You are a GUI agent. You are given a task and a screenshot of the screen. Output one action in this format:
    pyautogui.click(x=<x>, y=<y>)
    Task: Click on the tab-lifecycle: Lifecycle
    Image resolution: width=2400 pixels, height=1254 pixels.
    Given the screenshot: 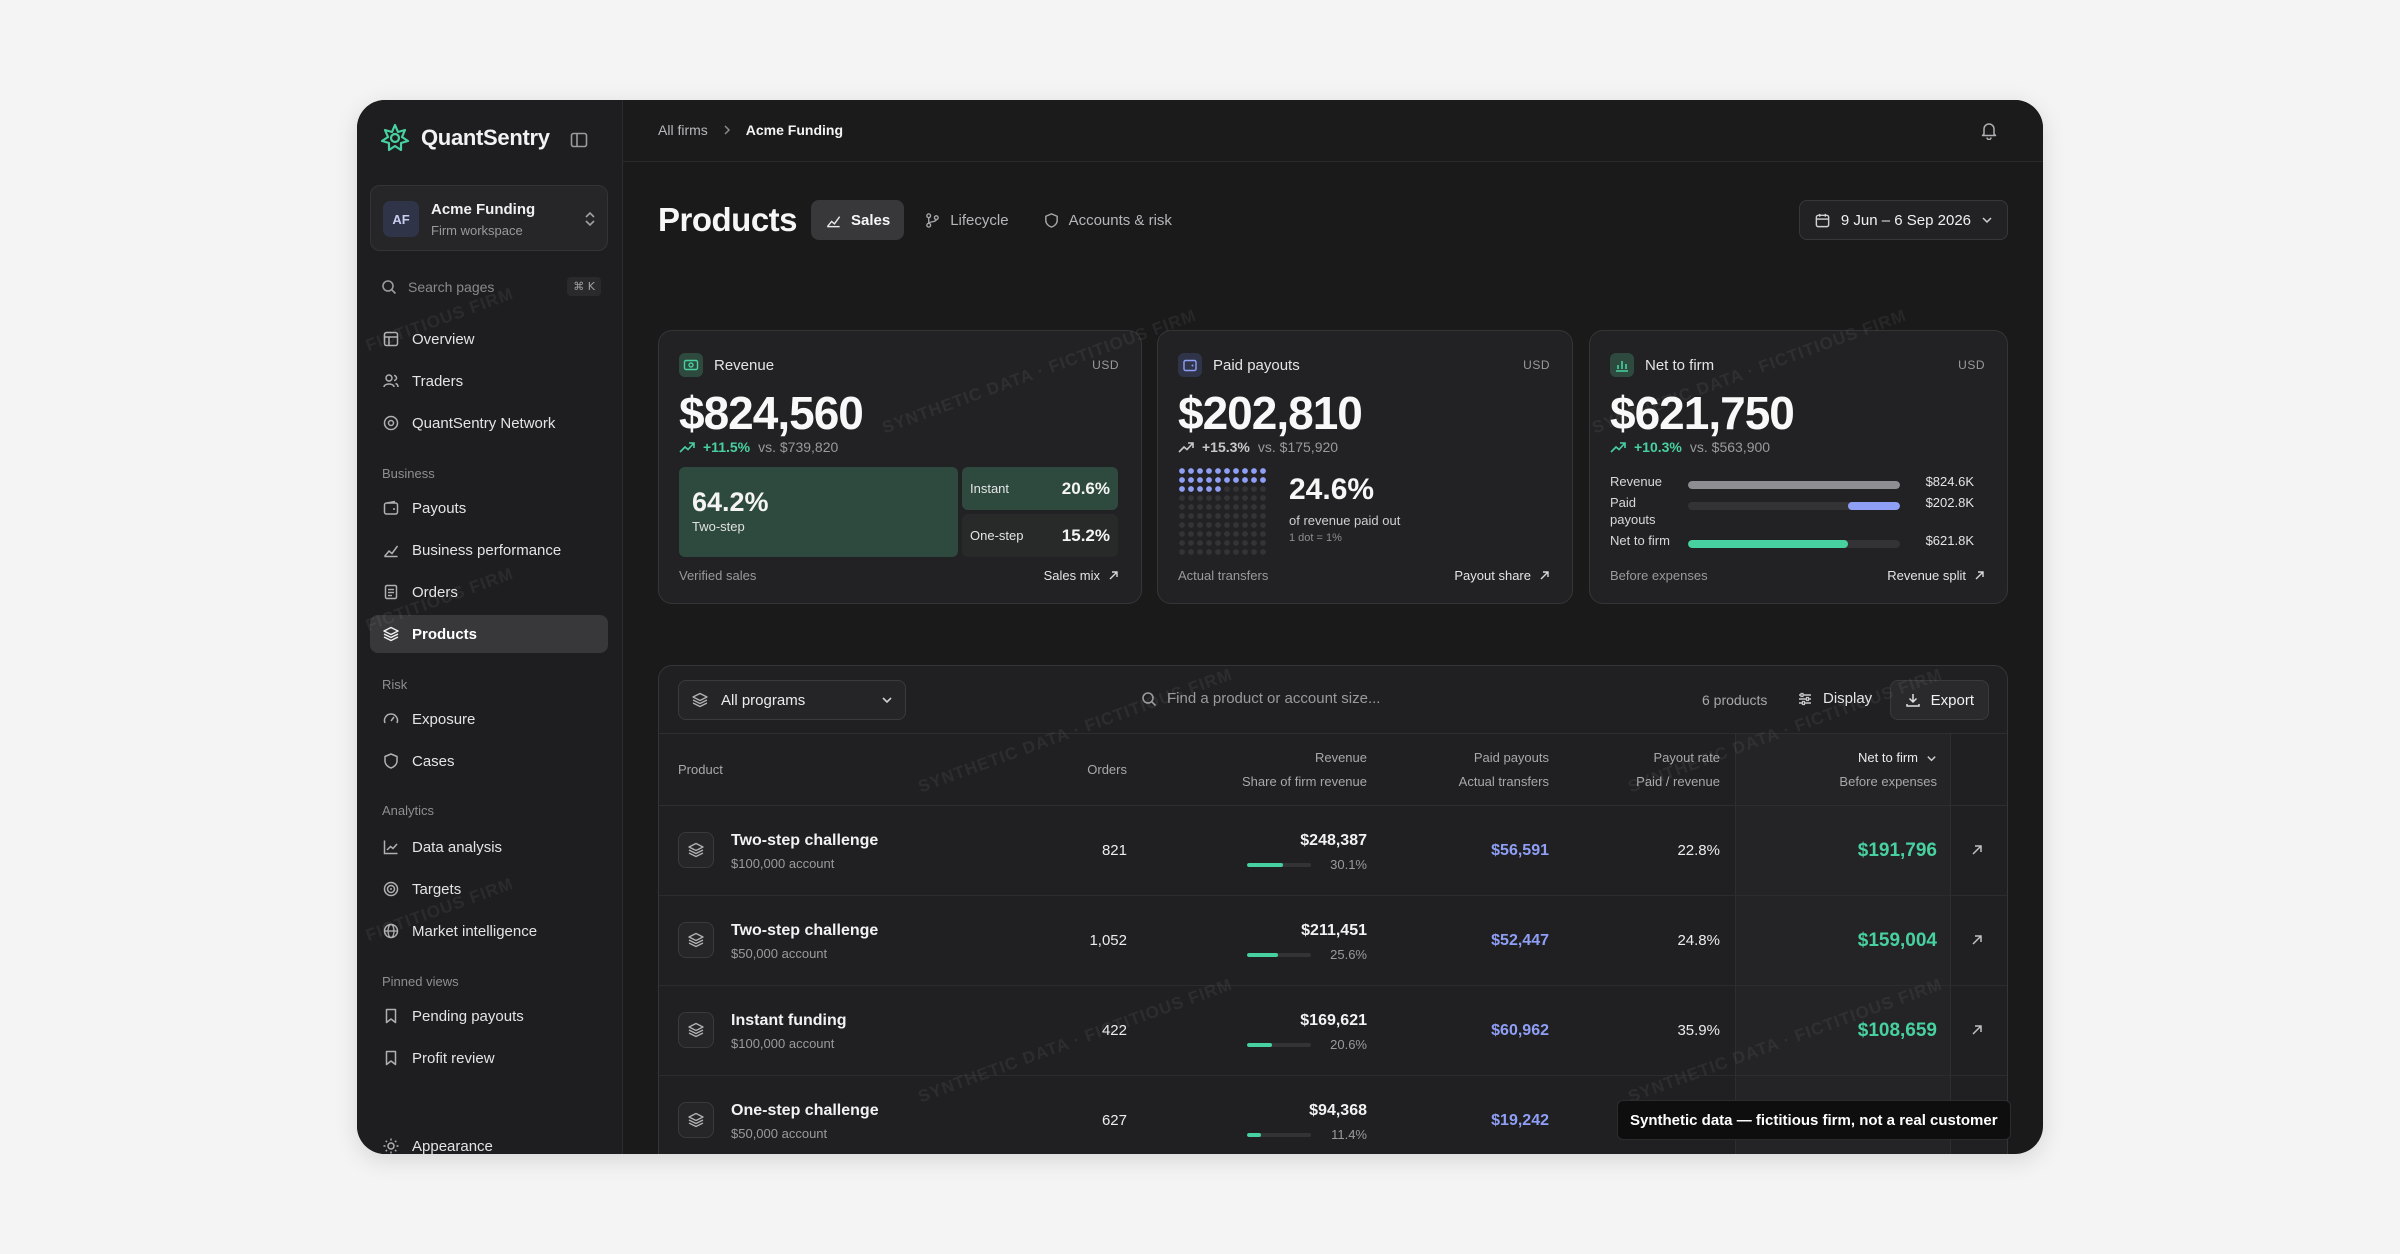 What is the action you would take?
    pyautogui.click(x=966, y=220)
    